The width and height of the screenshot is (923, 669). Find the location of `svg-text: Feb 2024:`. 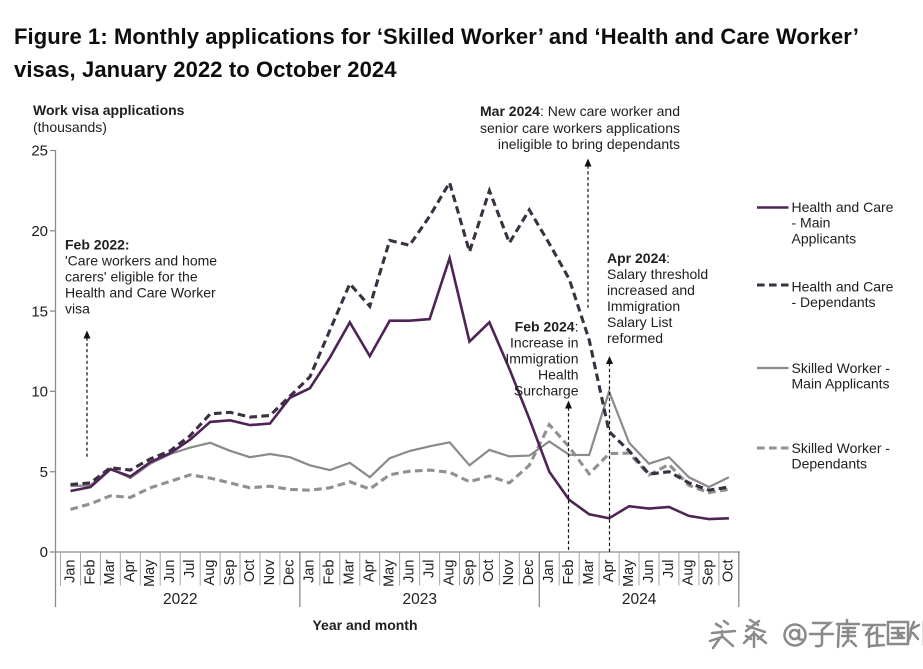

svg-text: Feb 2024: is located at coordinates (547, 327).